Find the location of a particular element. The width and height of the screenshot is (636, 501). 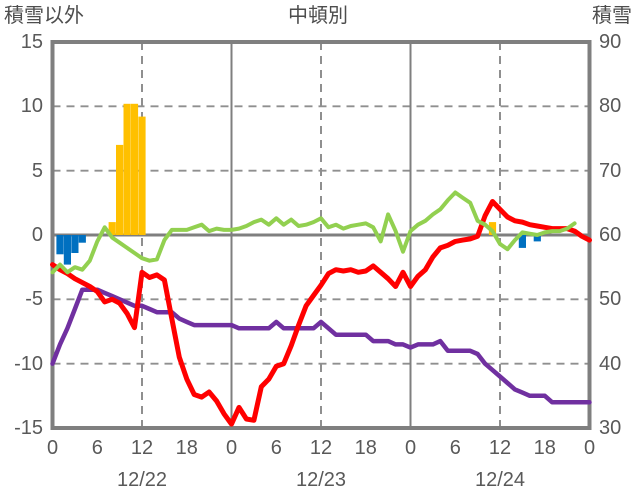

orange-bars-bar-h8 is located at coordinates (112, 228).